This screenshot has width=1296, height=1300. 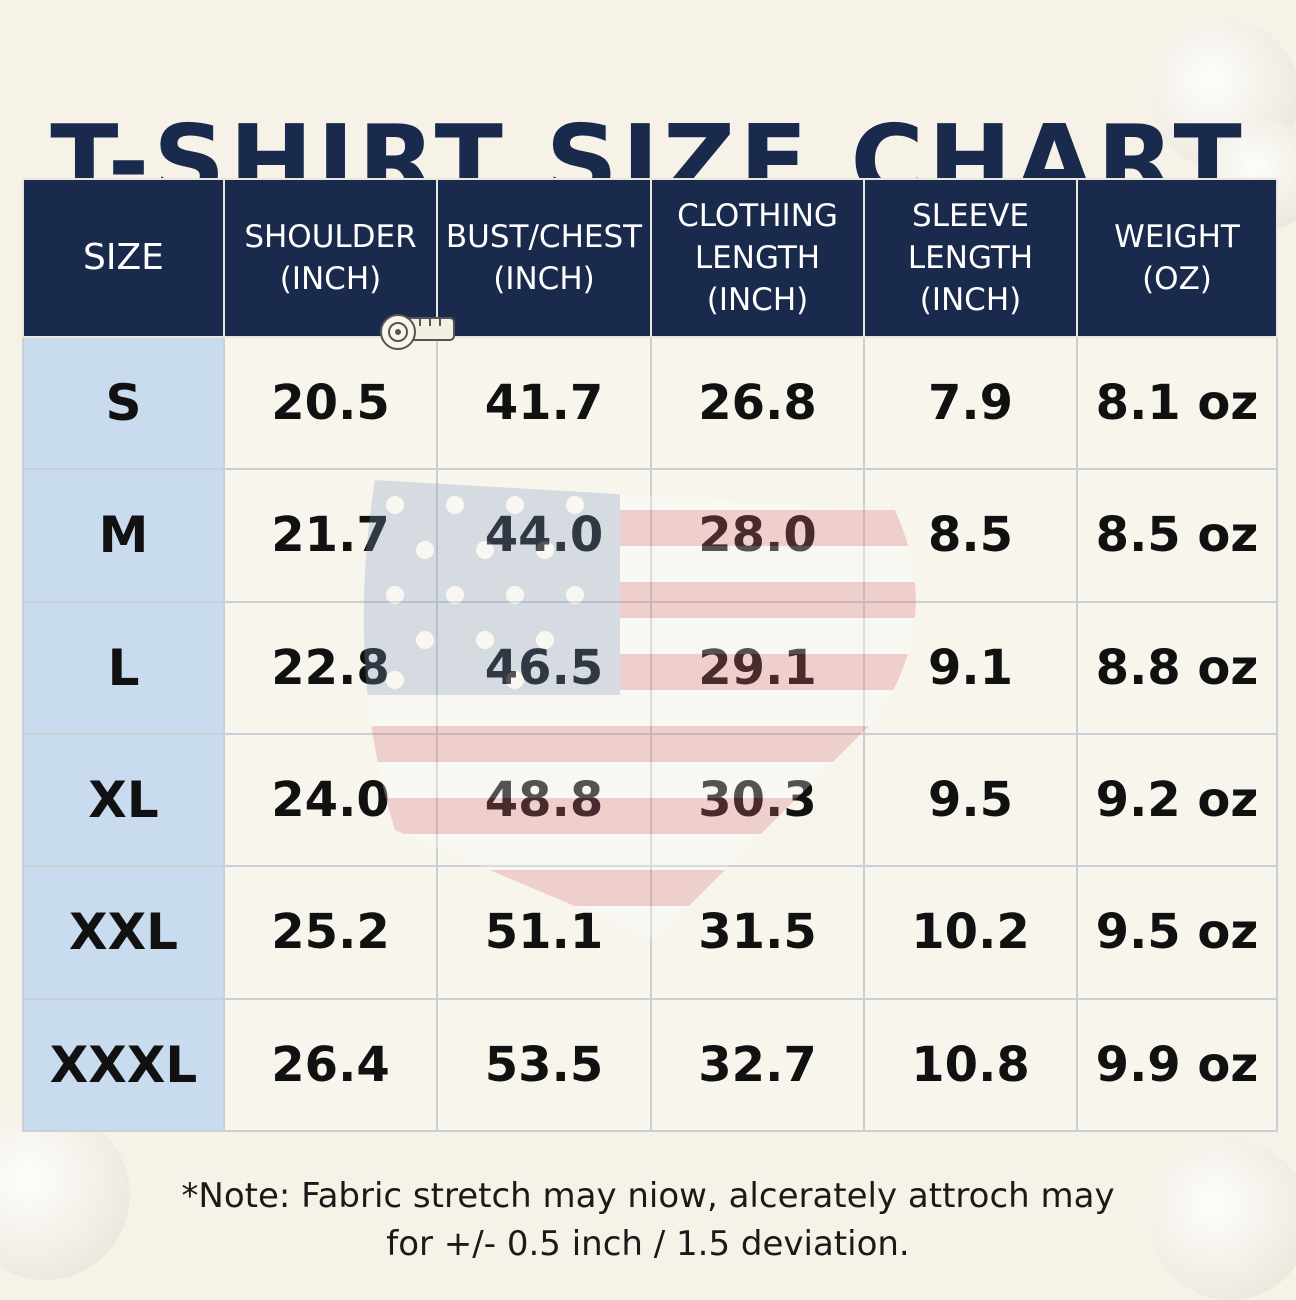 What do you see at coordinates (330, 1065) in the screenshot?
I see `shoulder-cell: 26.4` at bounding box center [330, 1065].